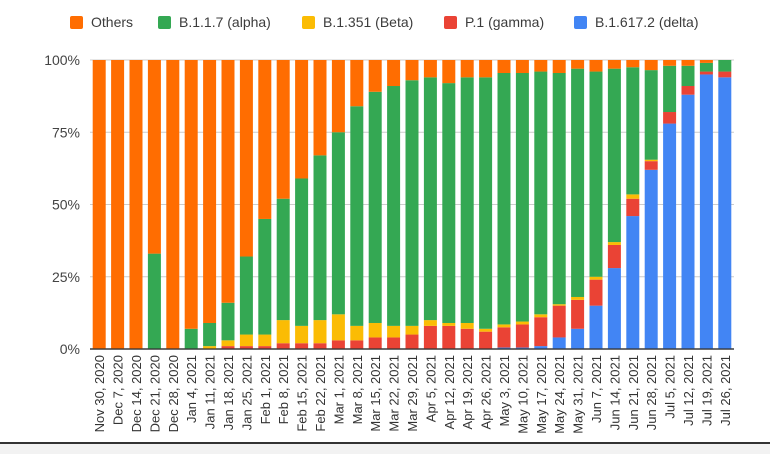  Describe the element at coordinates (62, 60) in the screenshot. I see `y-tick-label: 100%` at that location.